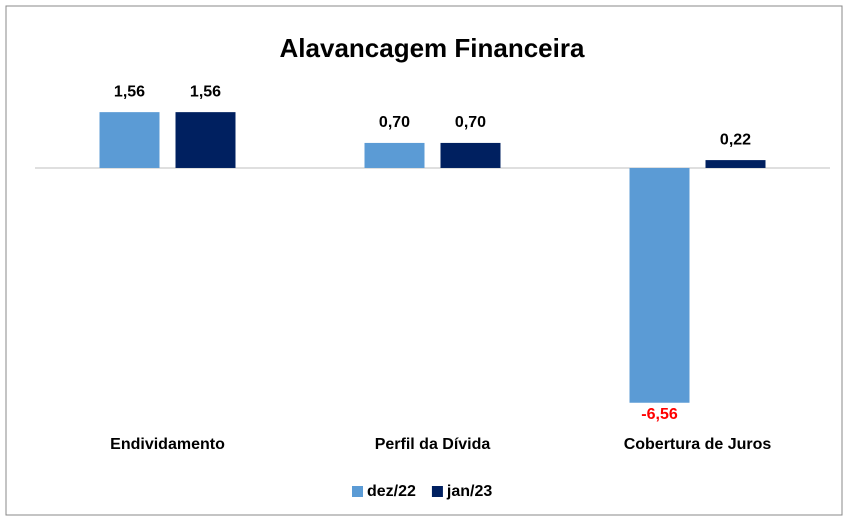 This screenshot has width=848, height=520. I want to click on x-tick-label: Perfil da Dívida, so click(433, 444).